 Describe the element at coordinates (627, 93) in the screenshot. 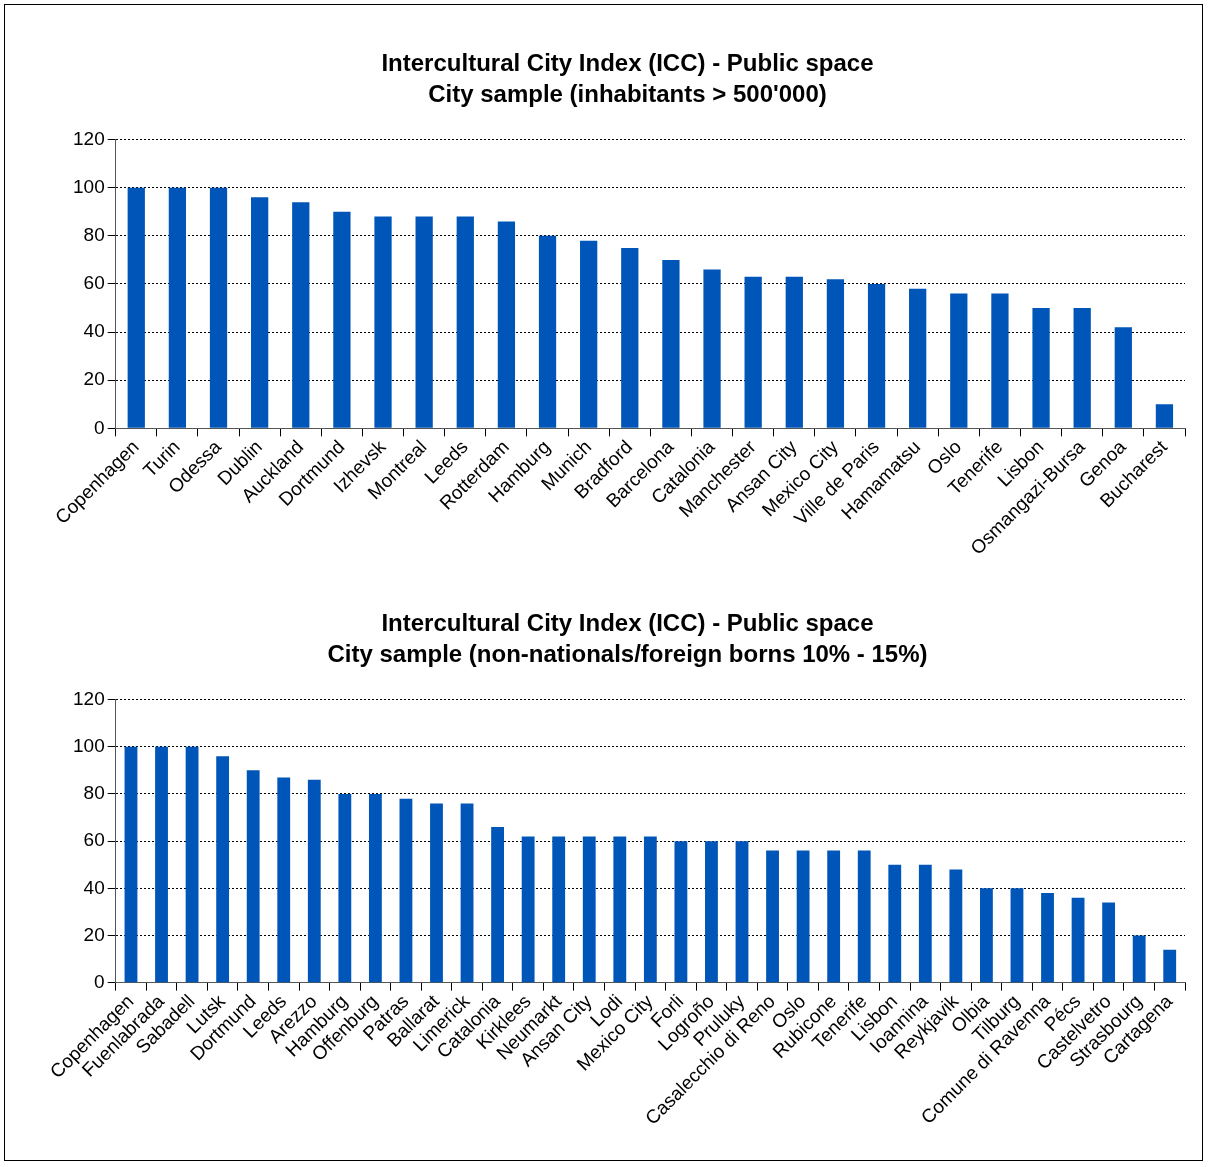

I see `chart-subtitle: City sample (inhabitants > 500'000)` at that location.